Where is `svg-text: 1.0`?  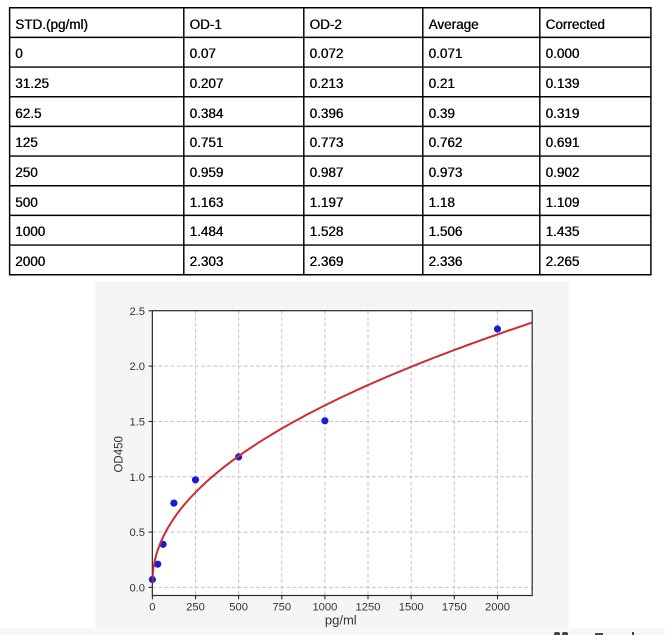 svg-text: 1.0 is located at coordinates (137, 478).